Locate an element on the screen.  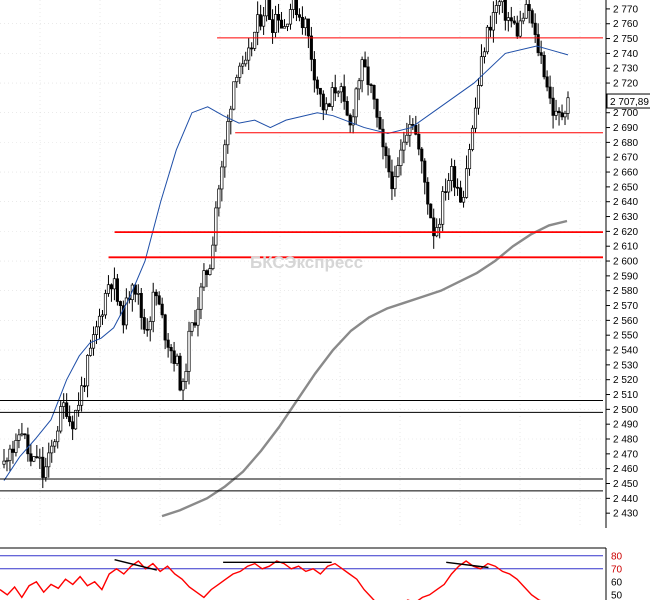
oscillator-tick-label: 50 is located at coordinates (617, 595).